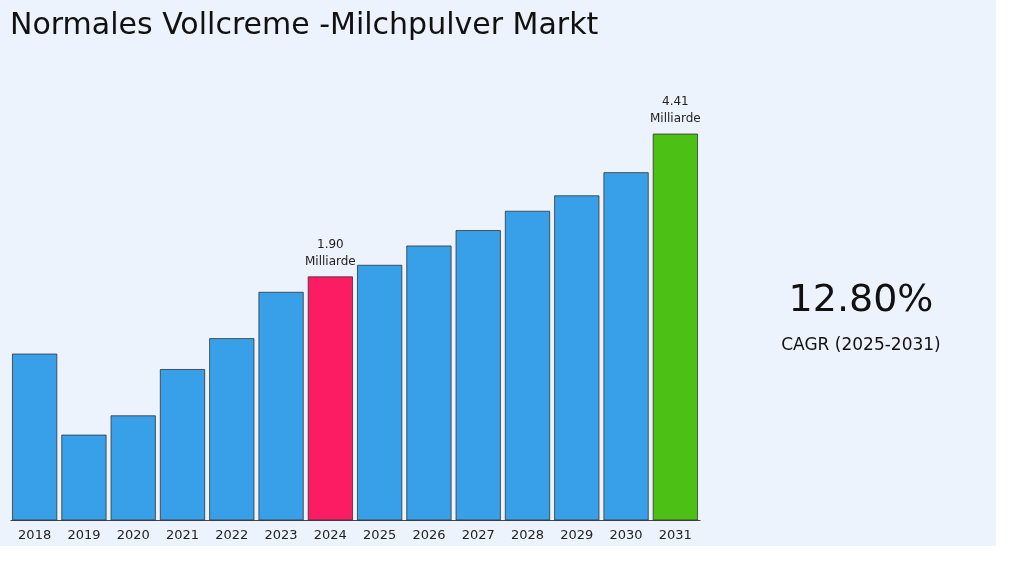  What do you see at coordinates (861, 298) in the screenshot?
I see `text: 12.80%` at bounding box center [861, 298].